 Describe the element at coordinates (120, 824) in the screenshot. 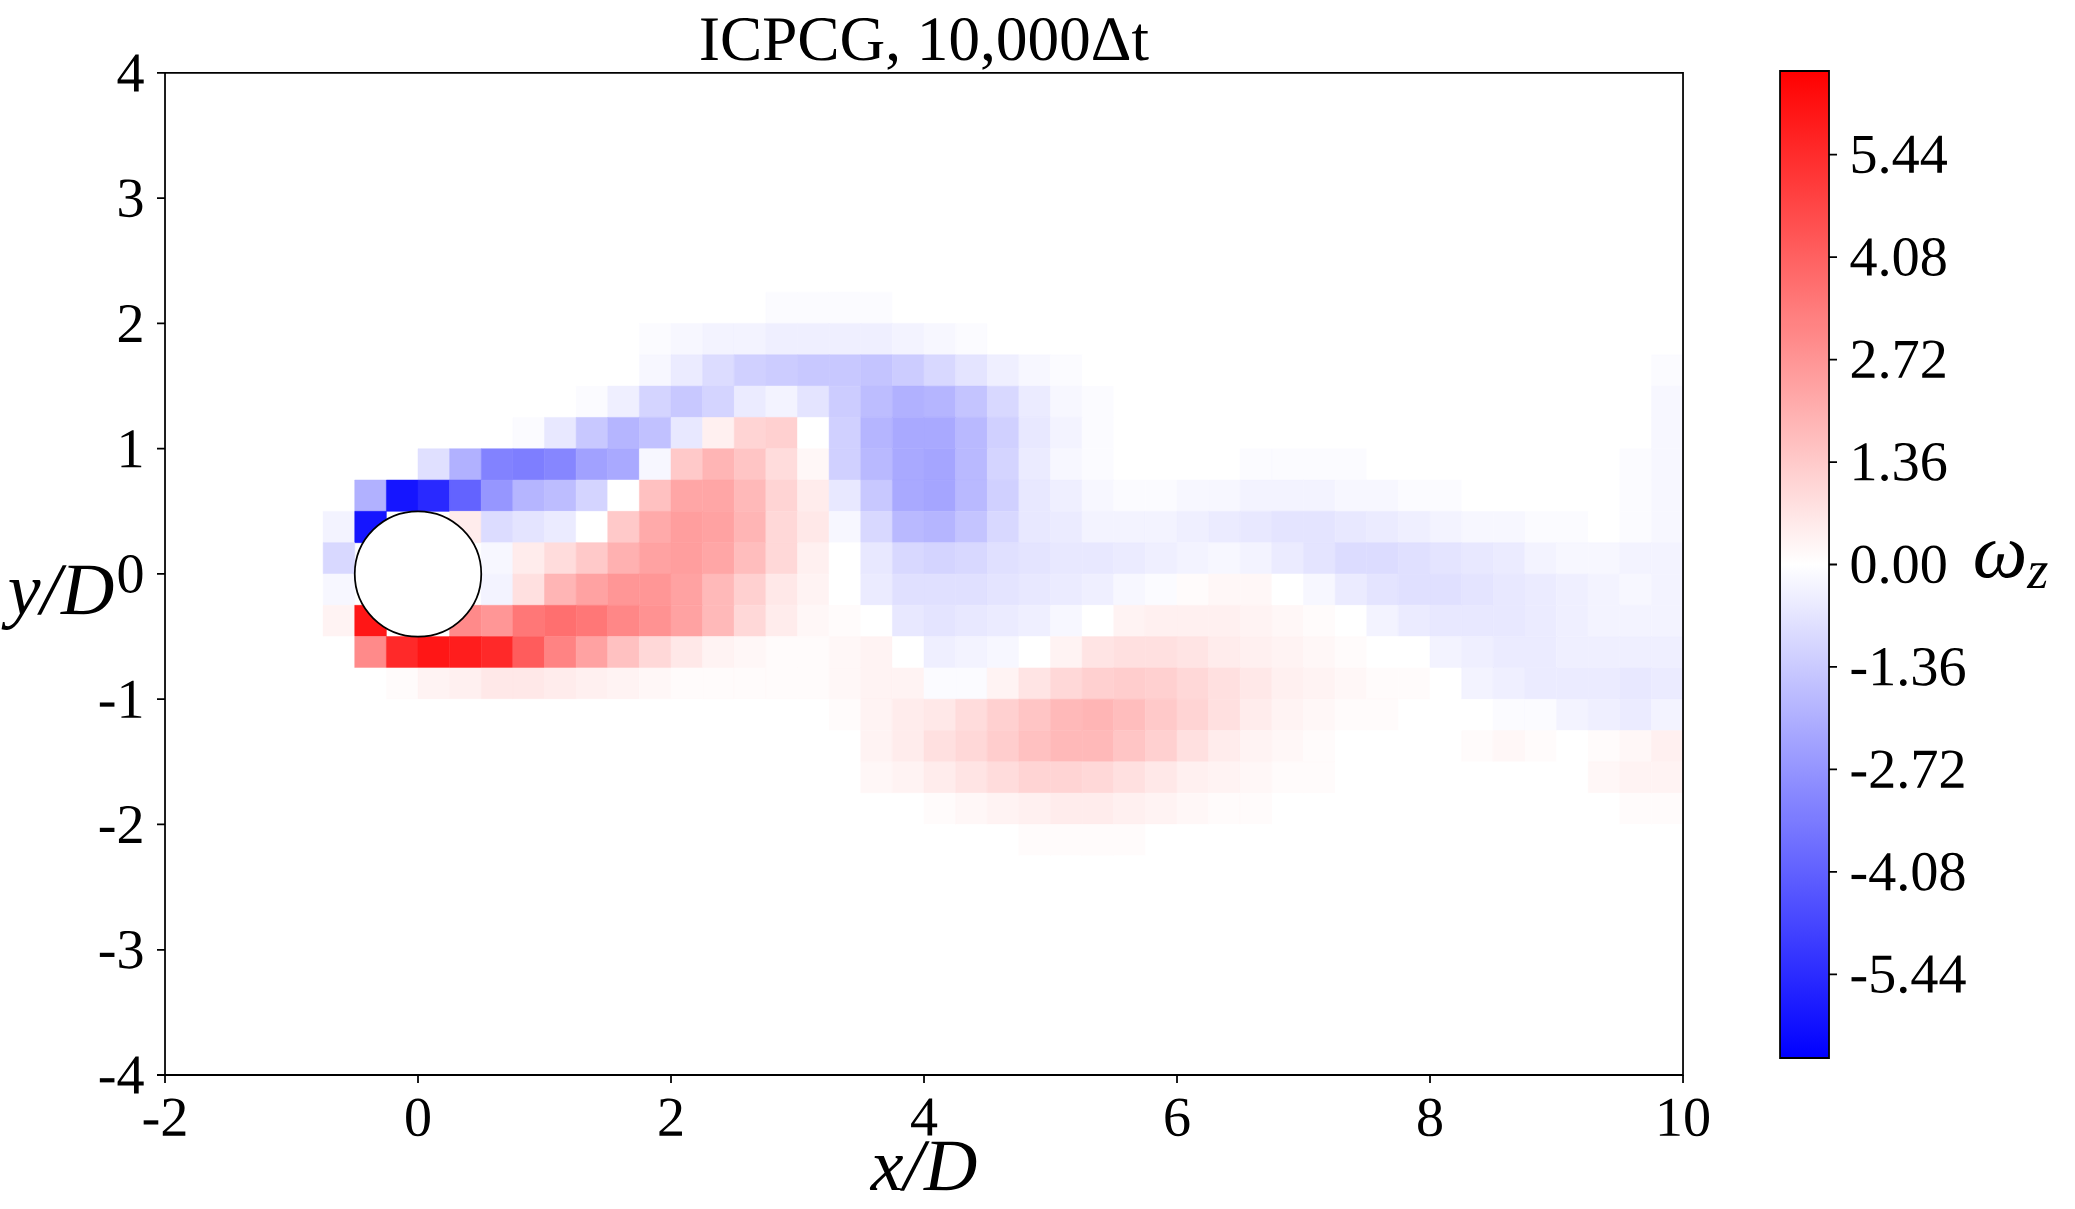

I see `y-tick-label: -2` at that location.